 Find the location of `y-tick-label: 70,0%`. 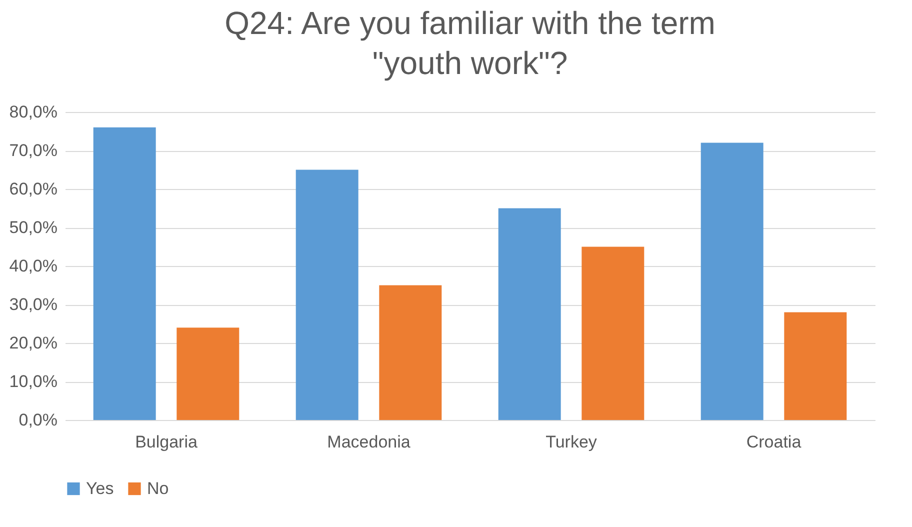

y-tick-label: 70,0% is located at coordinates (33, 150).